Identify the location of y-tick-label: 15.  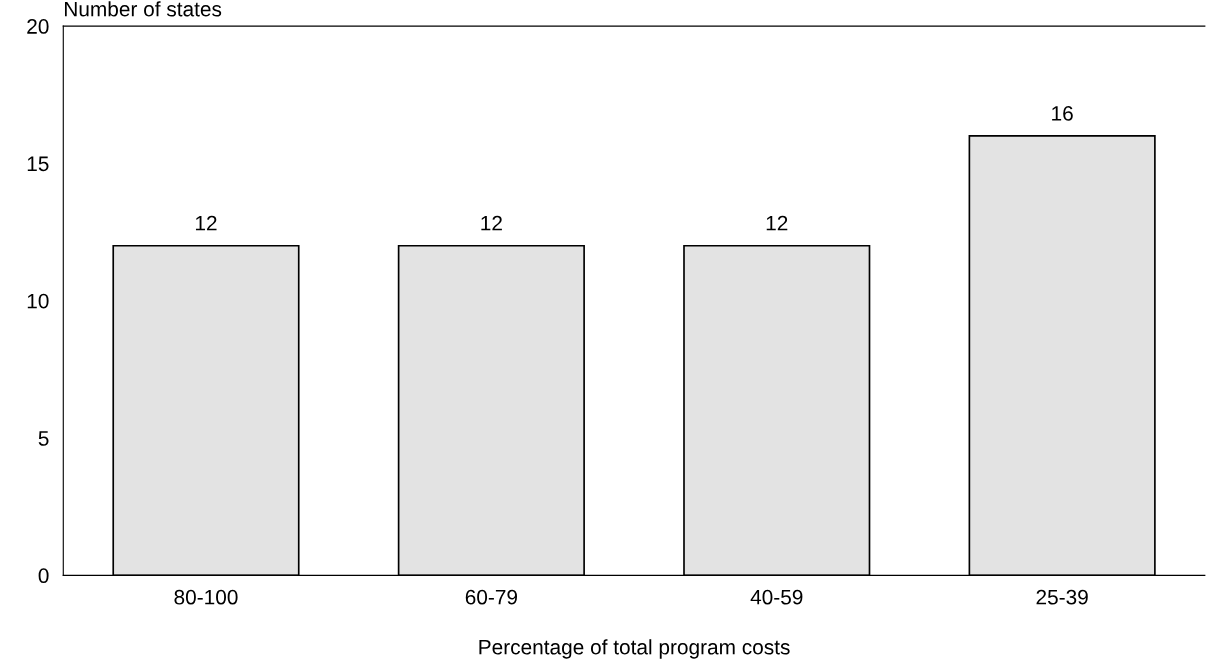
(38, 164).